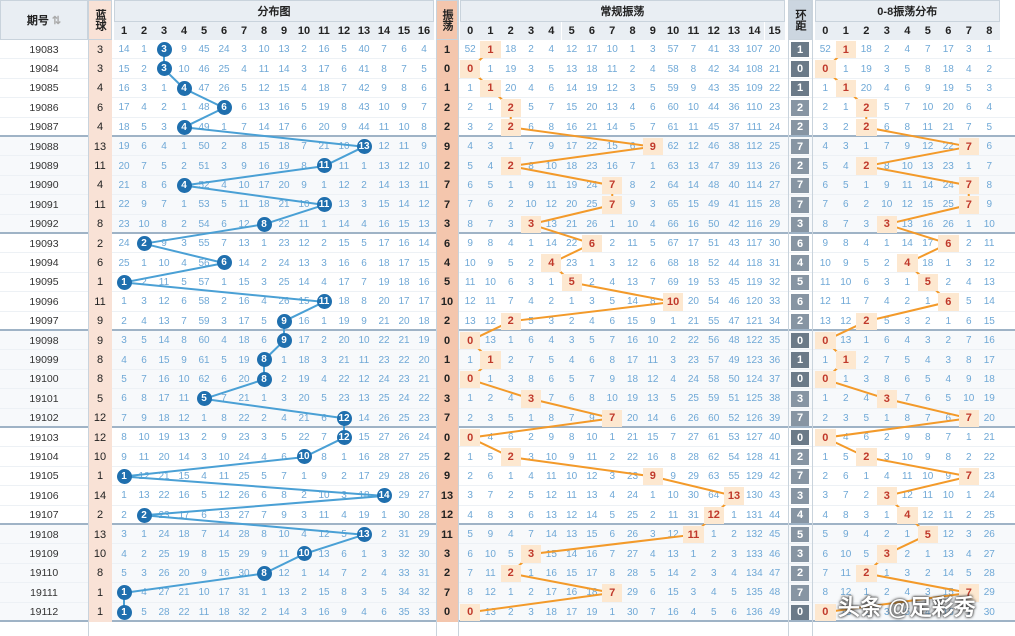  What do you see at coordinates (907, 31) in the screenshot?
I see `d08-col-4: 4` at bounding box center [907, 31].